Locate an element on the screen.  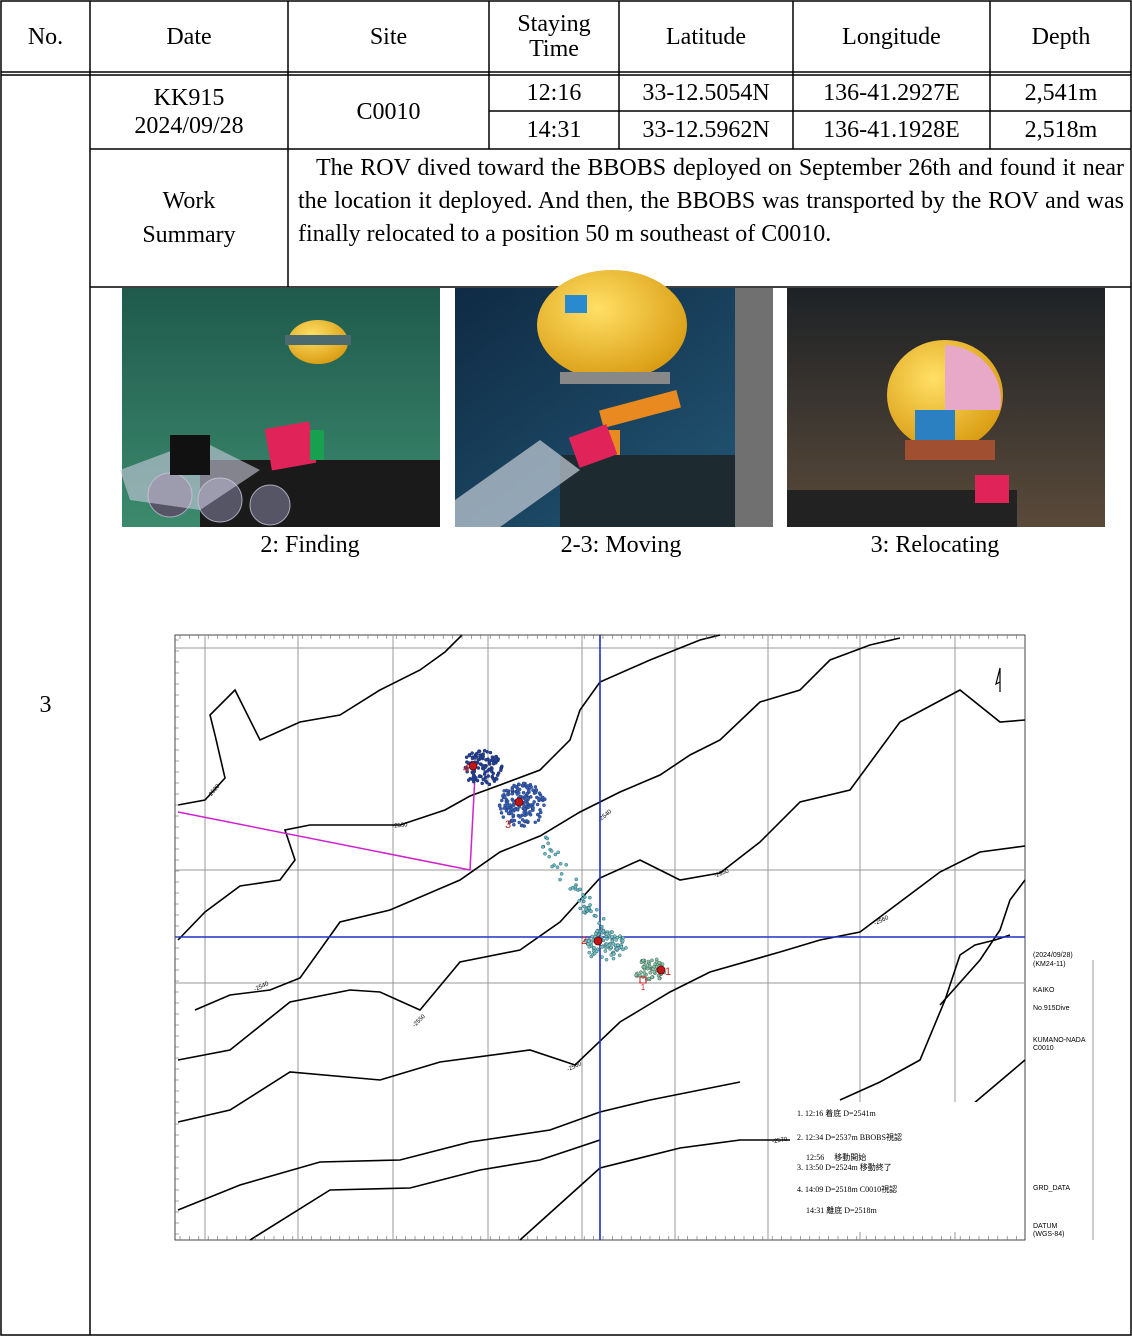
depth: 2,518m is located at coordinates (1061, 129).